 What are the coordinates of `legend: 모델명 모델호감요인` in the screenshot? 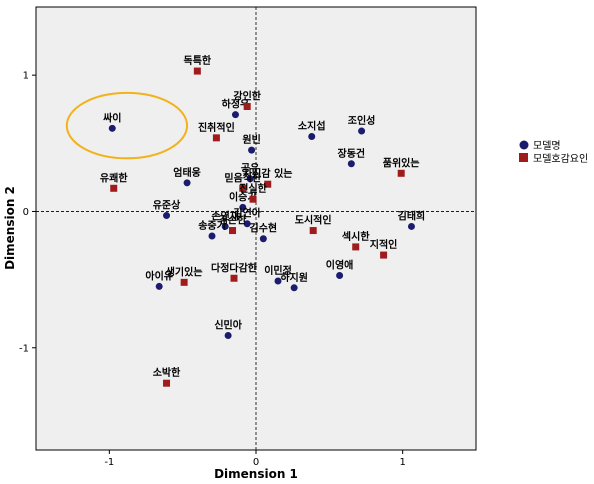 It's located at (553, 152).